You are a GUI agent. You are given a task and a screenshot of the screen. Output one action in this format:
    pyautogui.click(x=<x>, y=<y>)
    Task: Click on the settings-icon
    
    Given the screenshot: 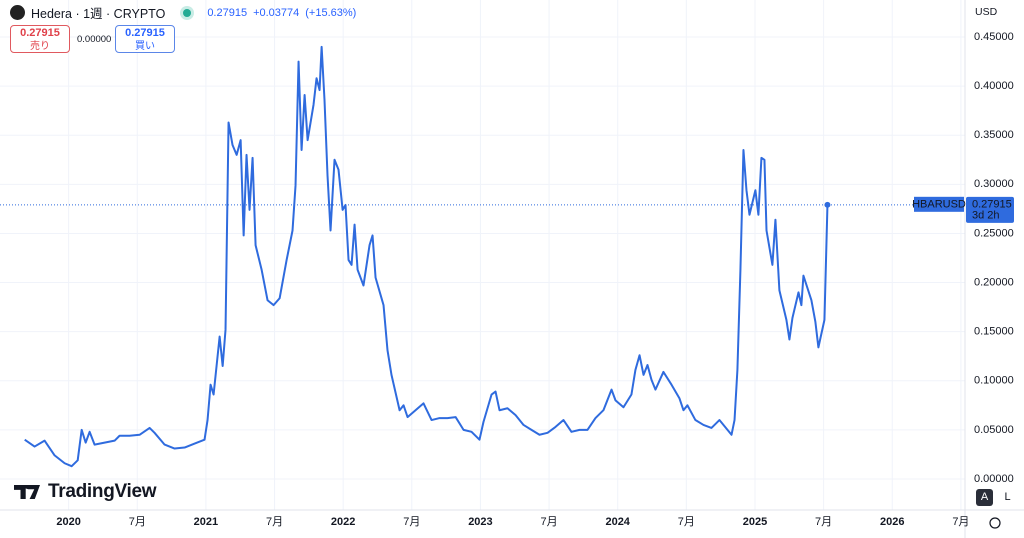 What is the action you would take?
    pyautogui.click(x=995, y=523)
    